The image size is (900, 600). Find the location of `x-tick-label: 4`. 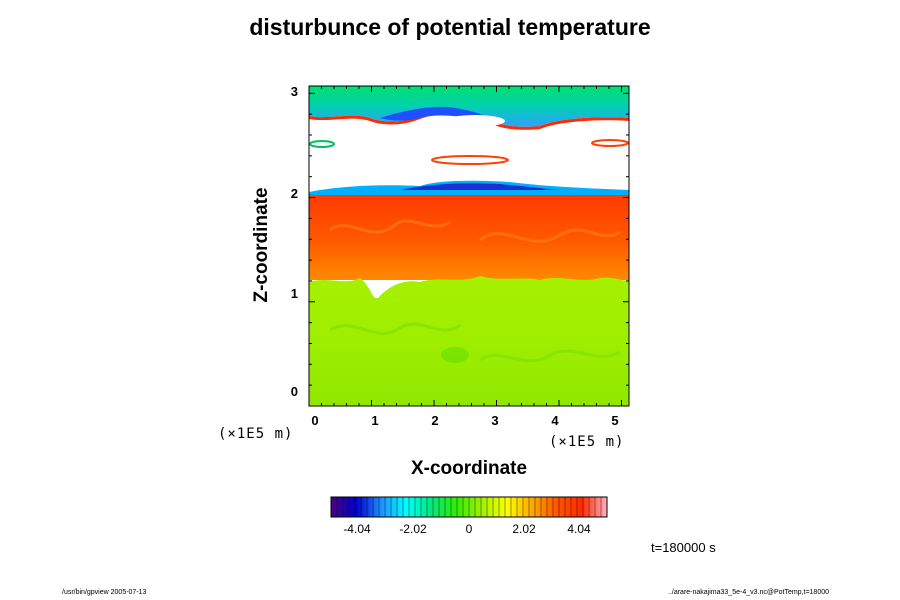

x-tick-label: 4 is located at coordinates (555, 420).